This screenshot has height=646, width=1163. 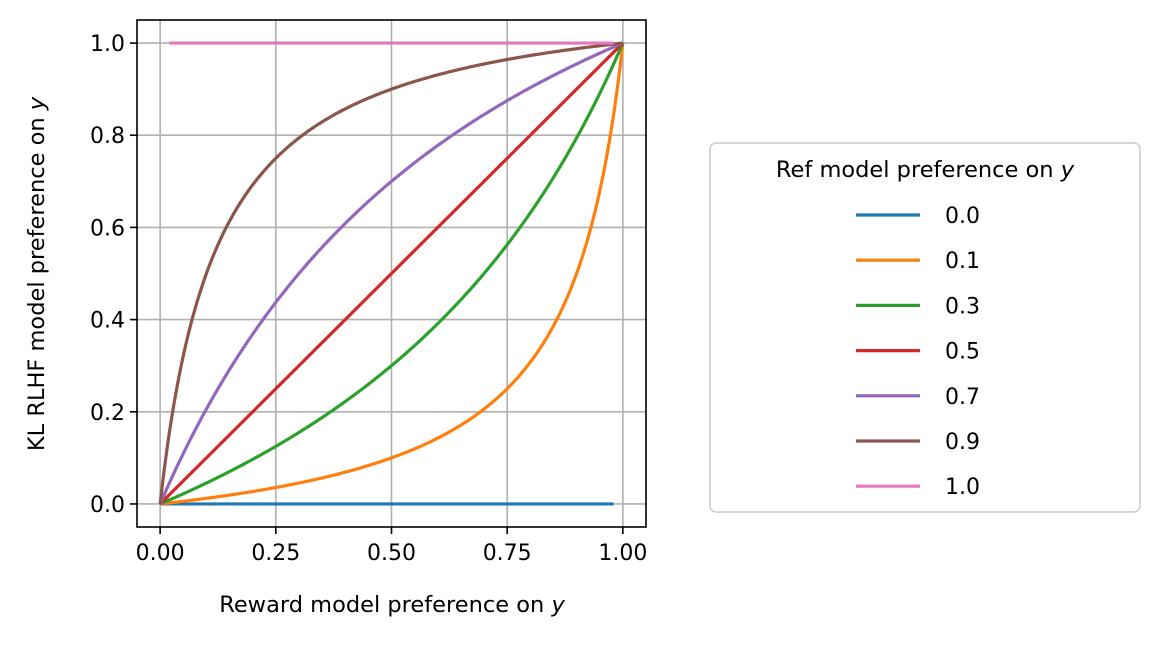 What do you see at coordinates (925, 170) in the screenshot?
I see `legend-title: Ref model preference on y` at bounding box center [925, 170].